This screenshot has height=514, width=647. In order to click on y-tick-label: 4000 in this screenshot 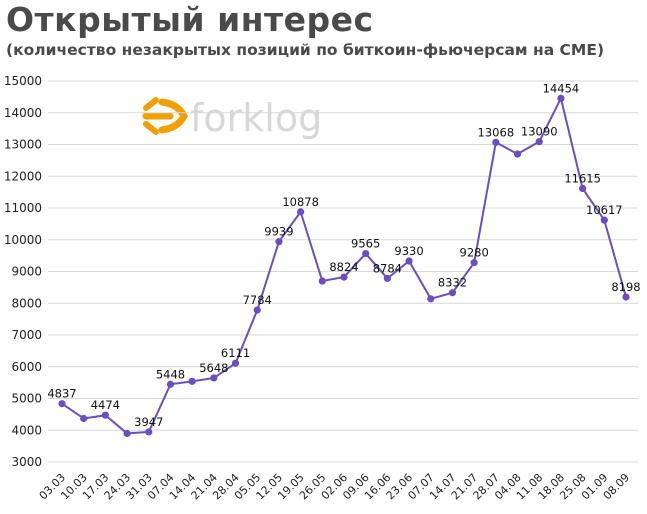, I will do `click(26, 430)`.